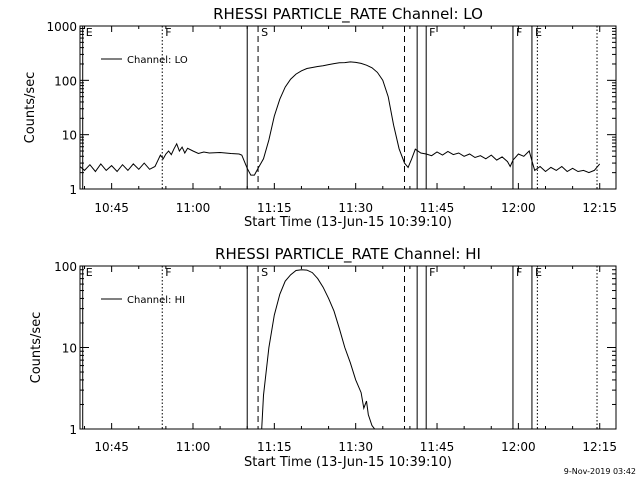 Image resolution: width=640 pixels, height=480 pixels. I want to click on series-line, so click(318, 349).